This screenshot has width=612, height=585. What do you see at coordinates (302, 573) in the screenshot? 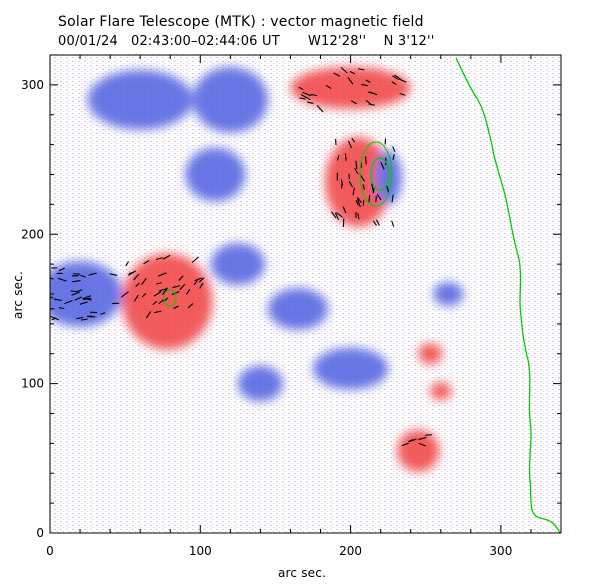
I see `x-axis-label: arc sec.` at bounding box center [302, 573].